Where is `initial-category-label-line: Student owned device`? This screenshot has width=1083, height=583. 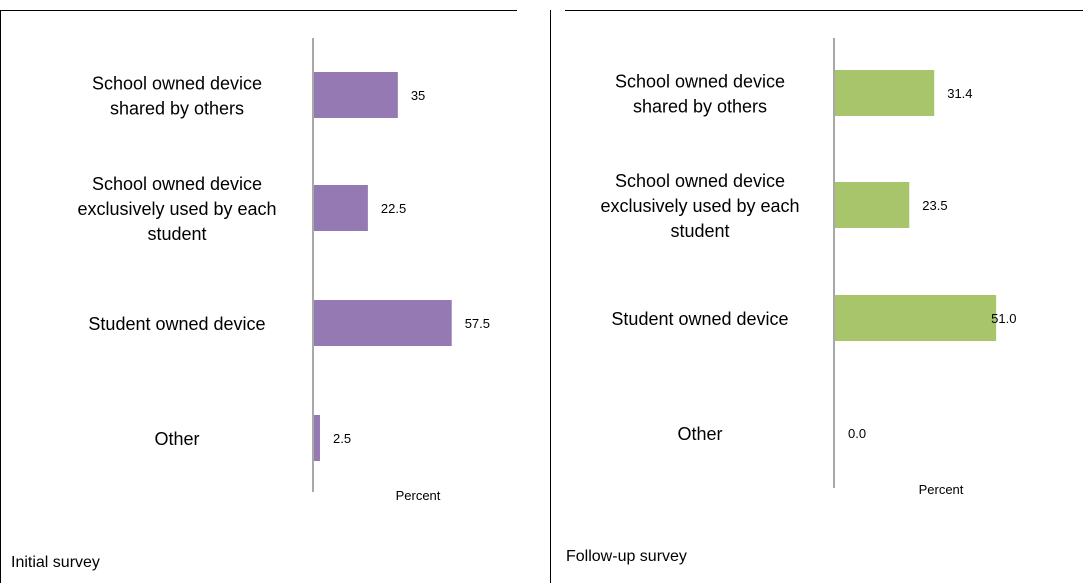 initial-category-label-line: Student owned device is located at coordinates (176, 324).